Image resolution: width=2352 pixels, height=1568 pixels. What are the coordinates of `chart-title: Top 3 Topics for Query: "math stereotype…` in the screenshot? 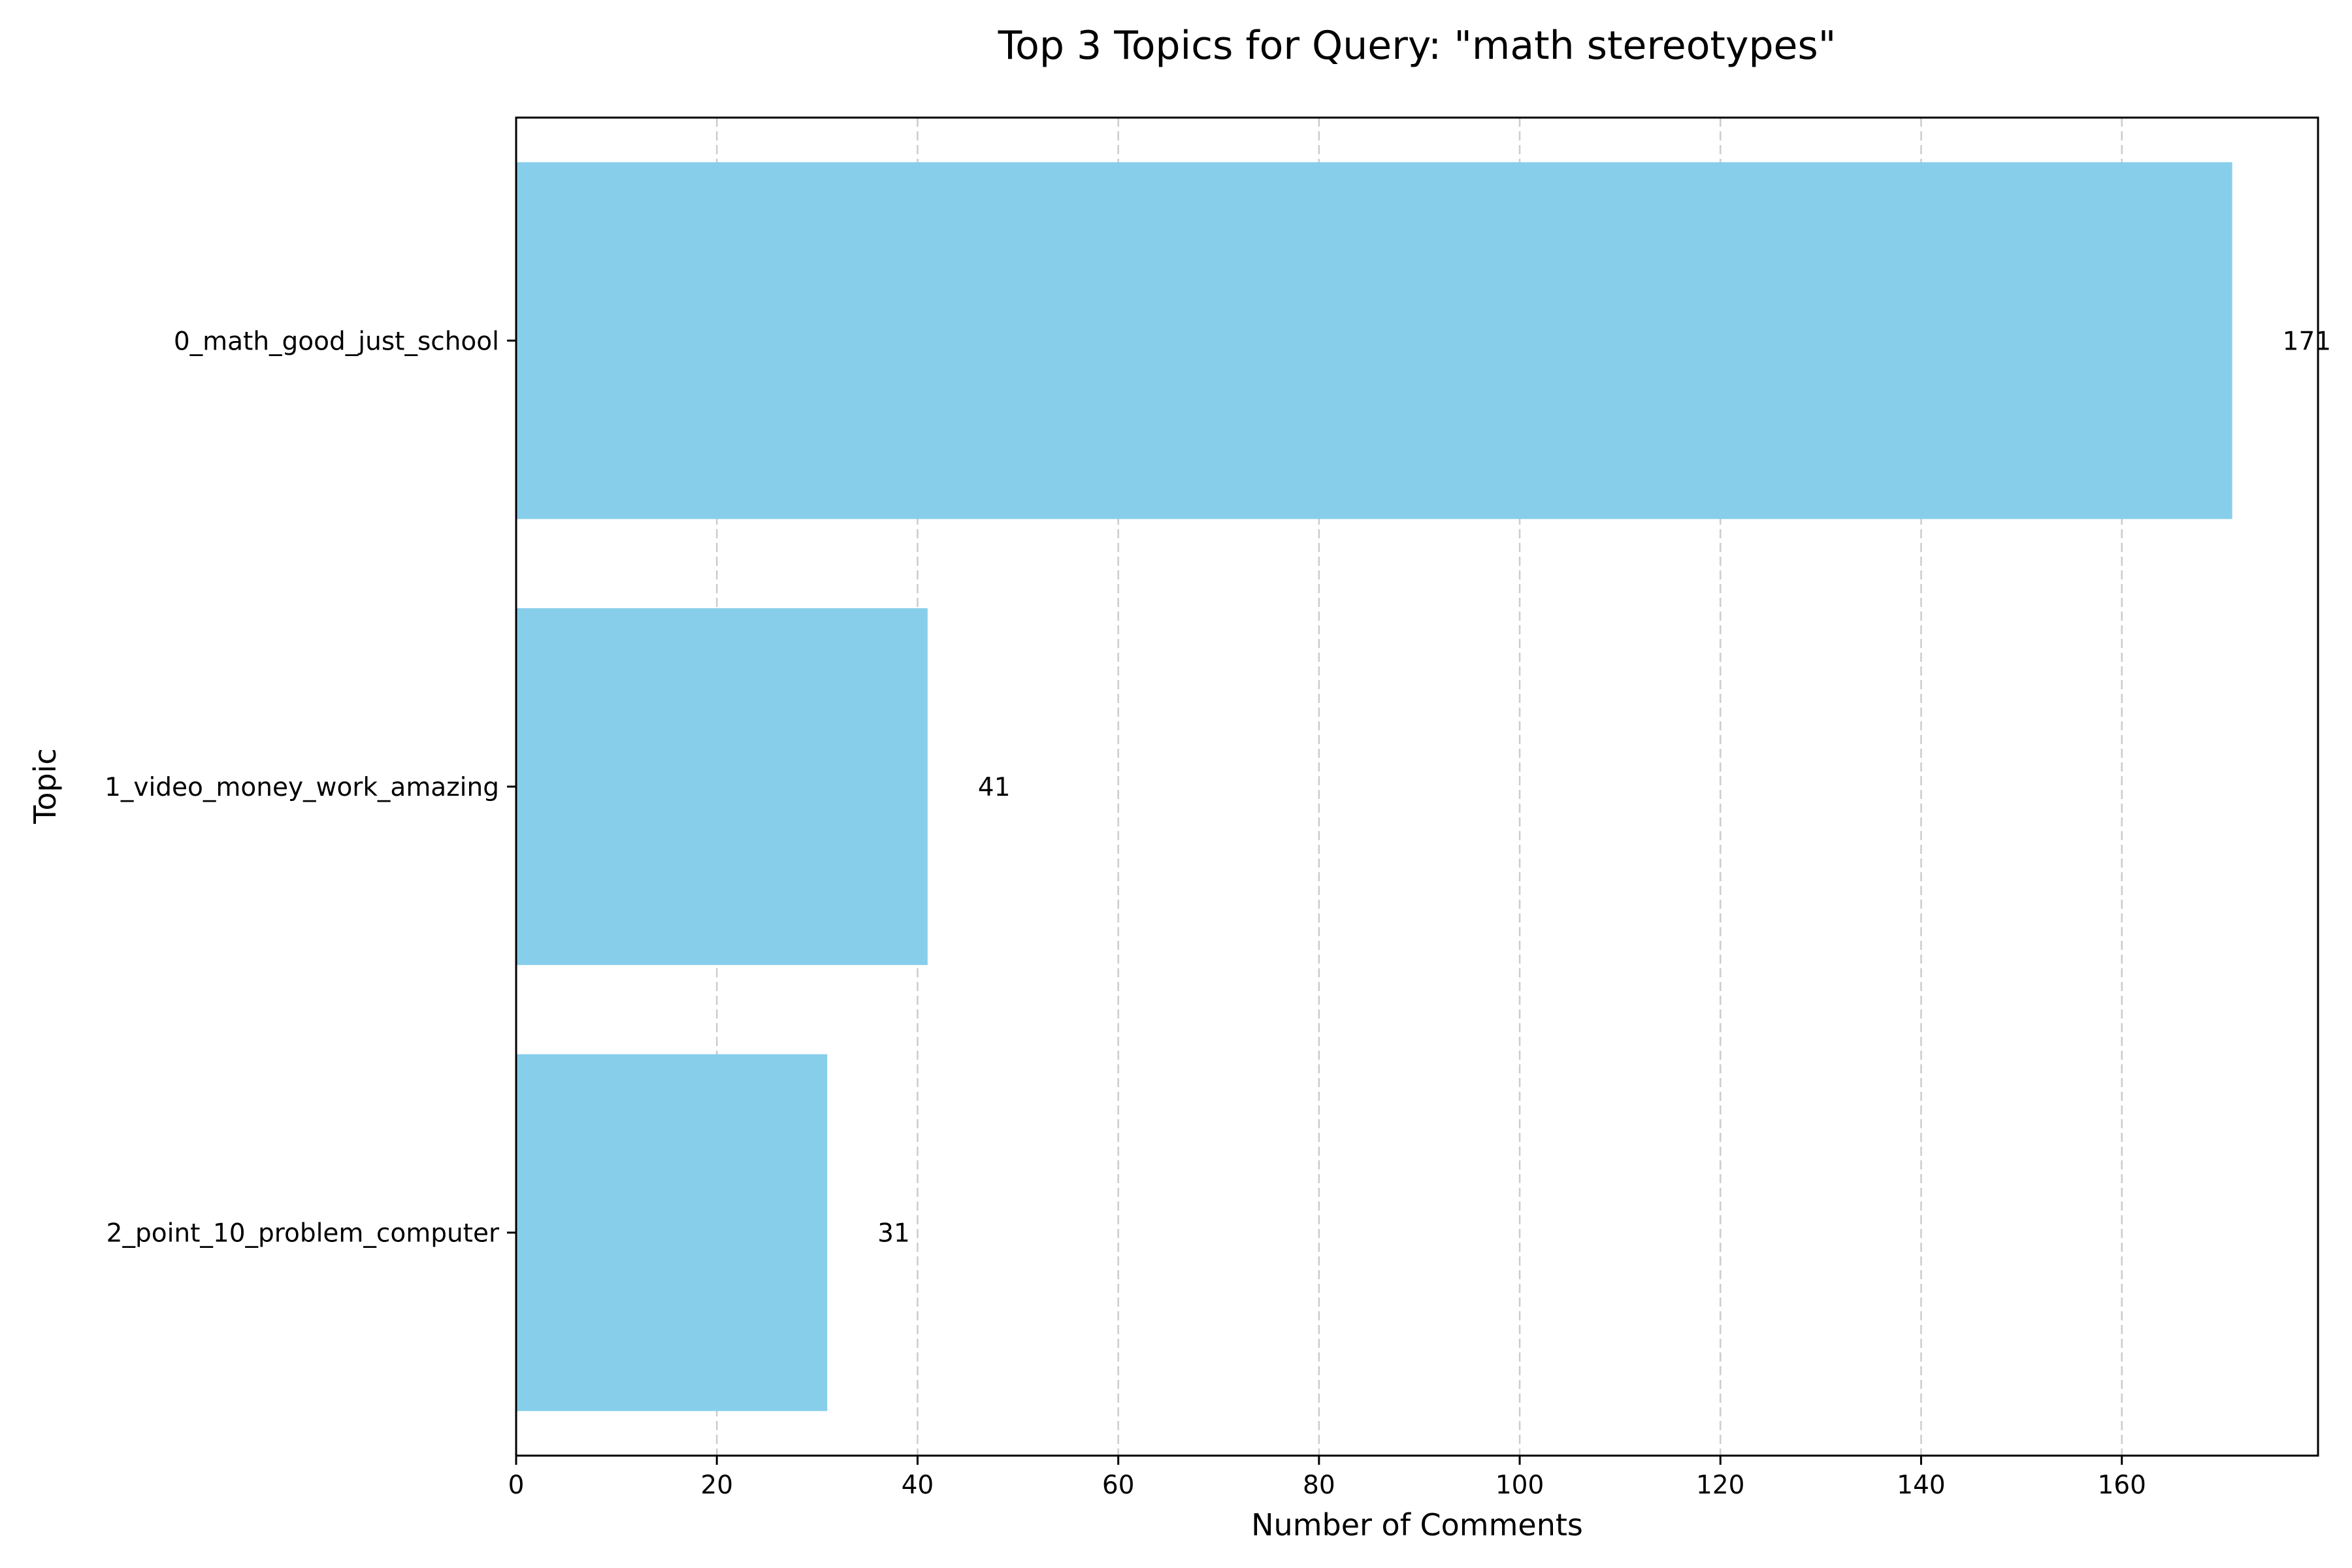 It's located at (1417, 46).